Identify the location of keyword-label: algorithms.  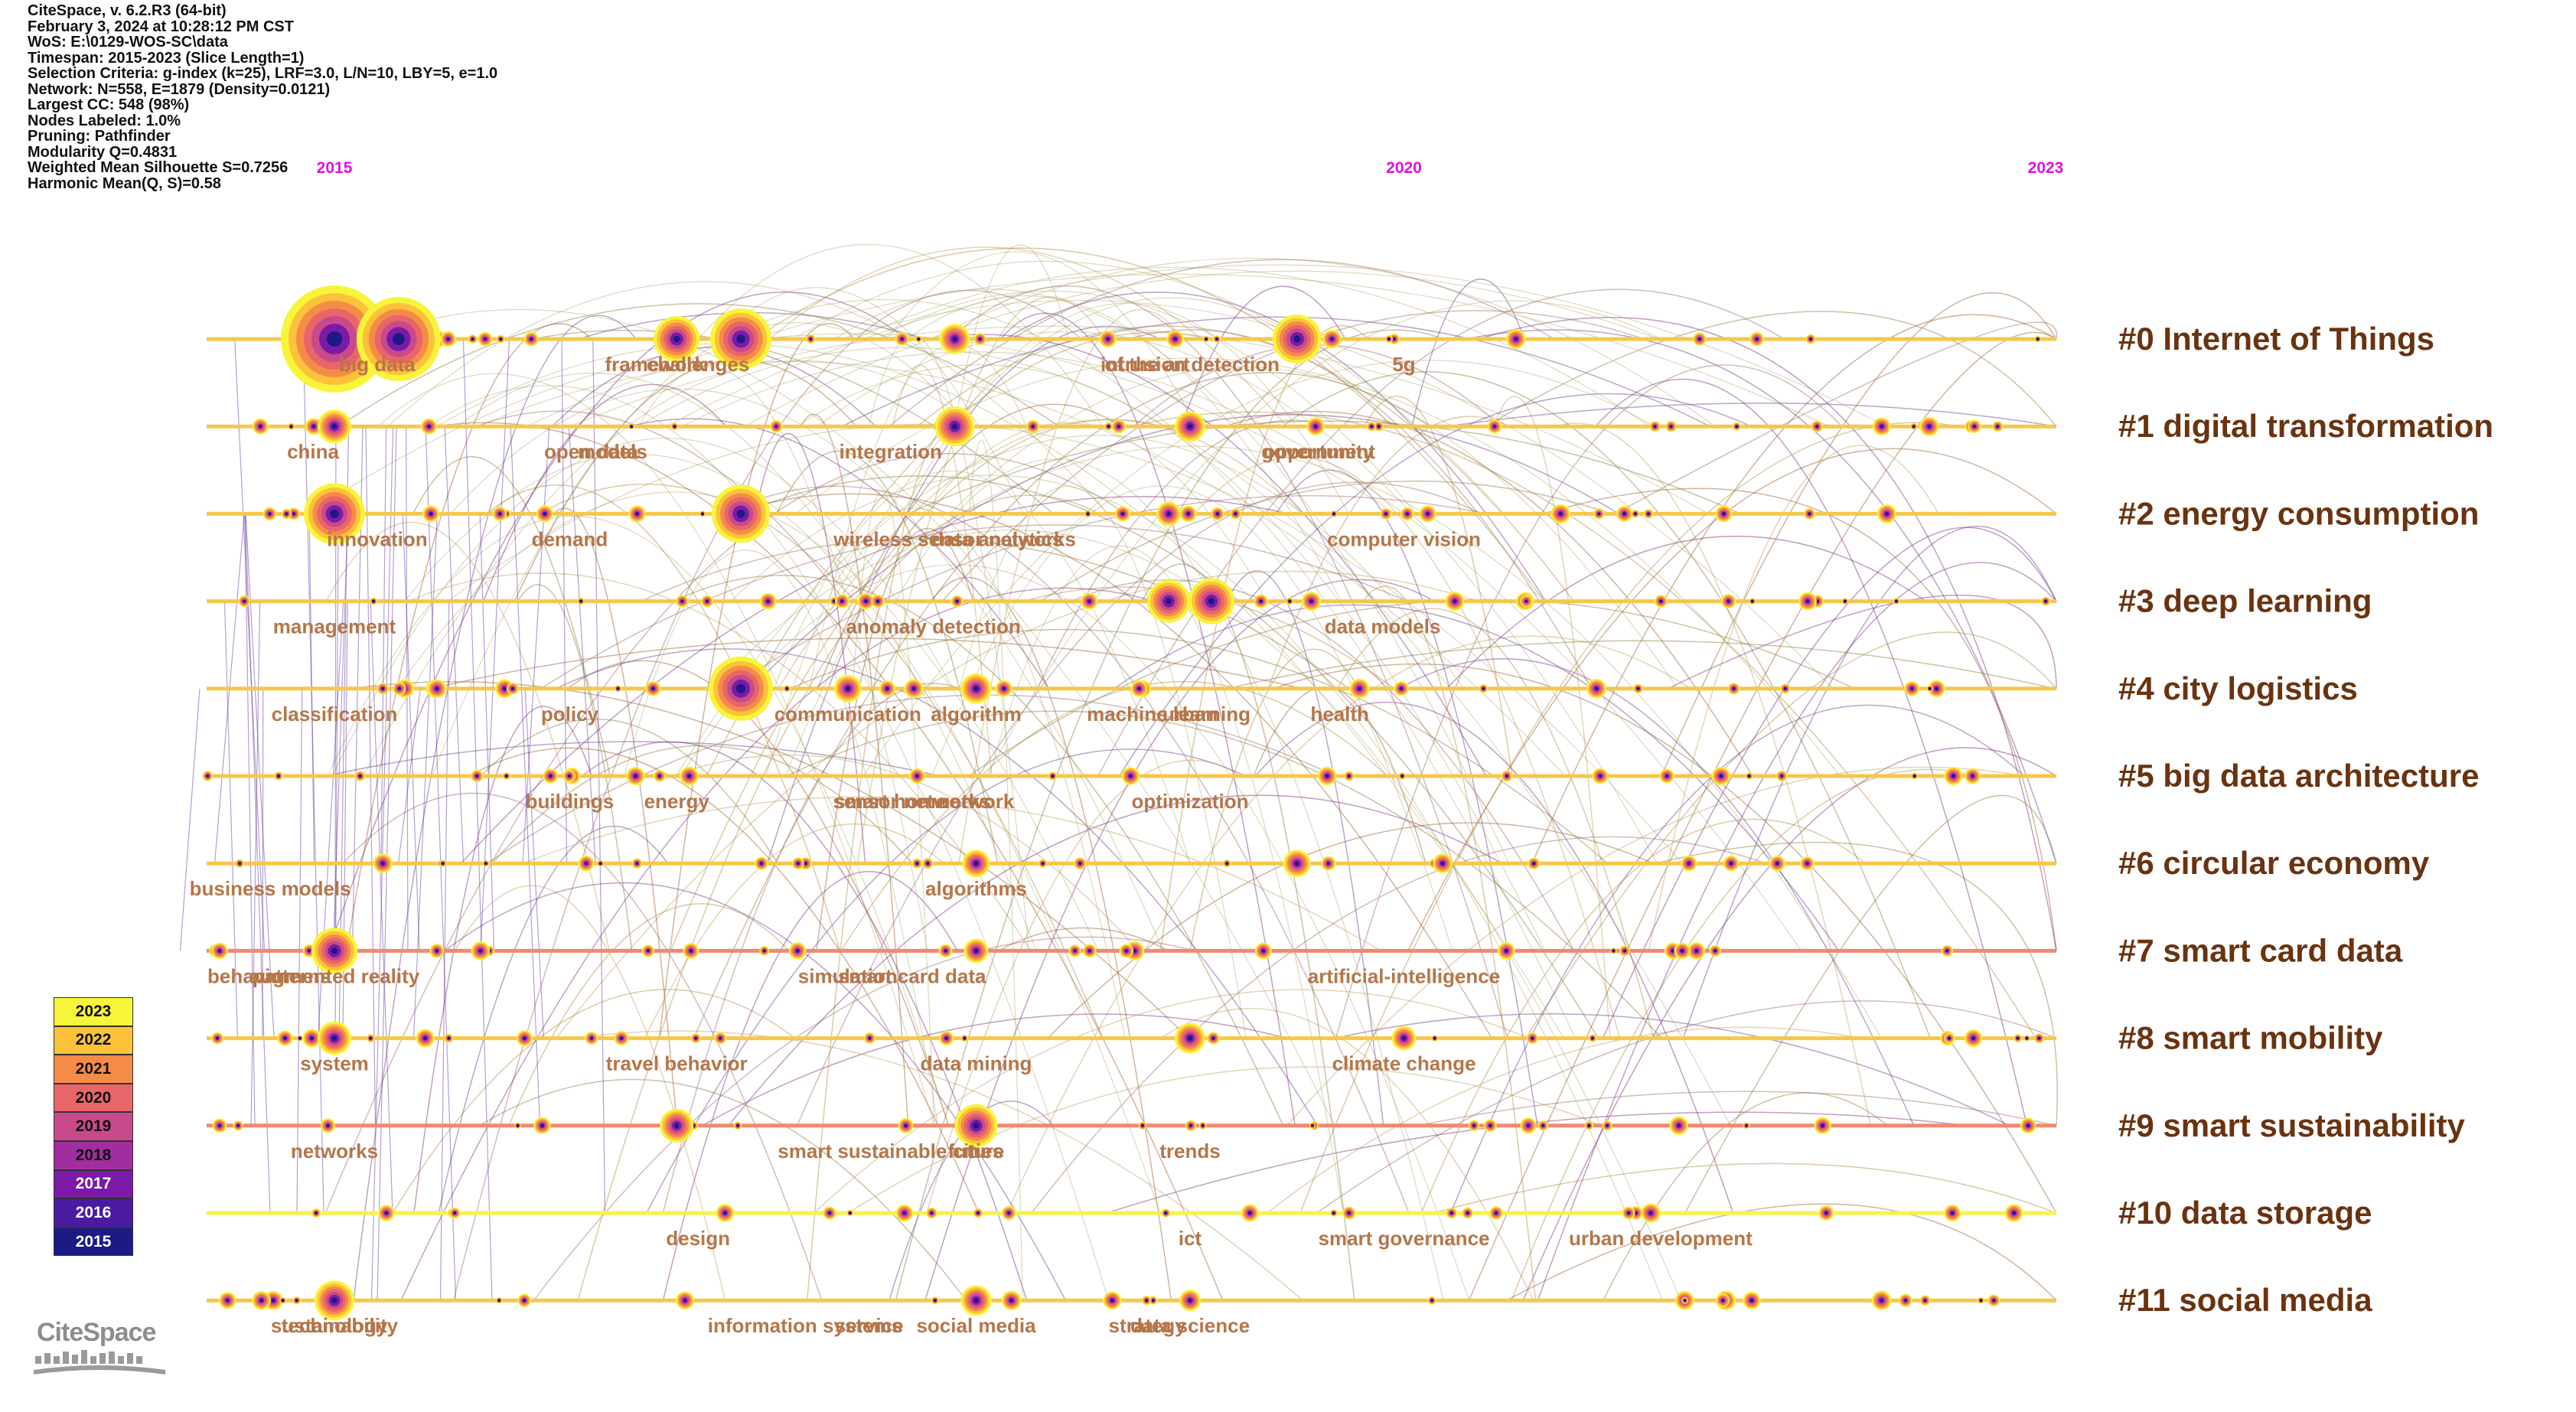
(976, 888).